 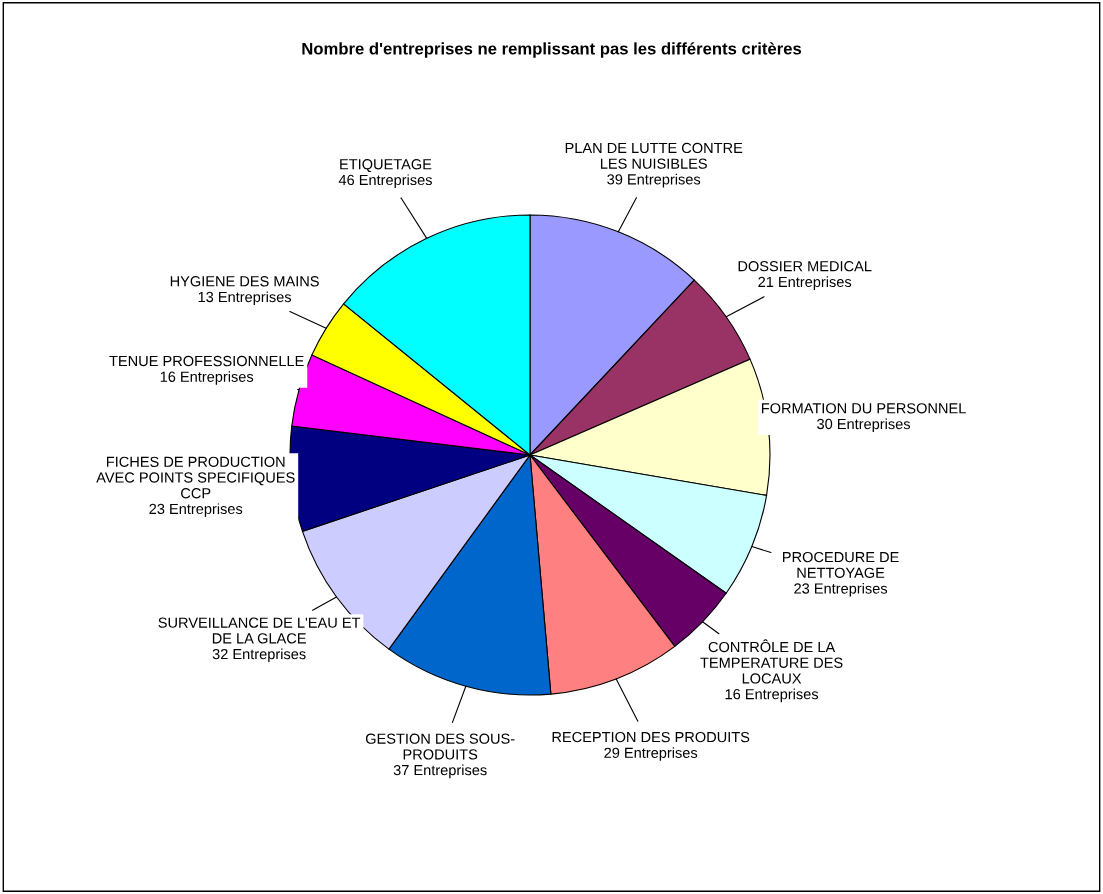 What do you see at coordinates (651, 737) in the screenshot?
I see `slice-label: RECEPTION DES PRODUITS` at bounding box center [651, 737].